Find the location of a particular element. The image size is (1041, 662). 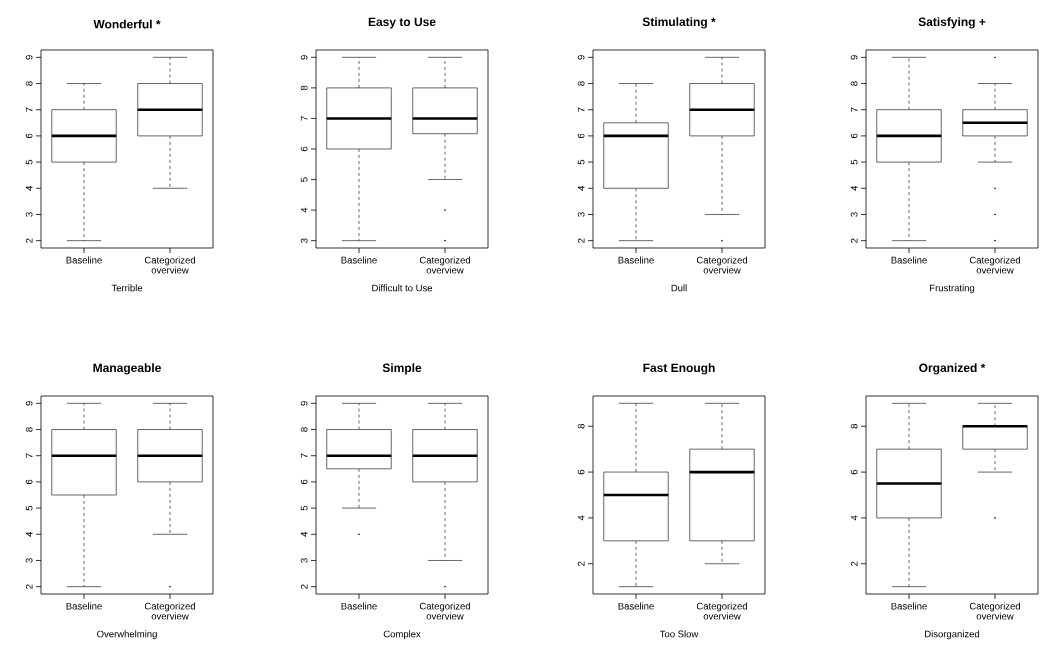

chart-title: Satisfying + is located at coordinates (952, 23).